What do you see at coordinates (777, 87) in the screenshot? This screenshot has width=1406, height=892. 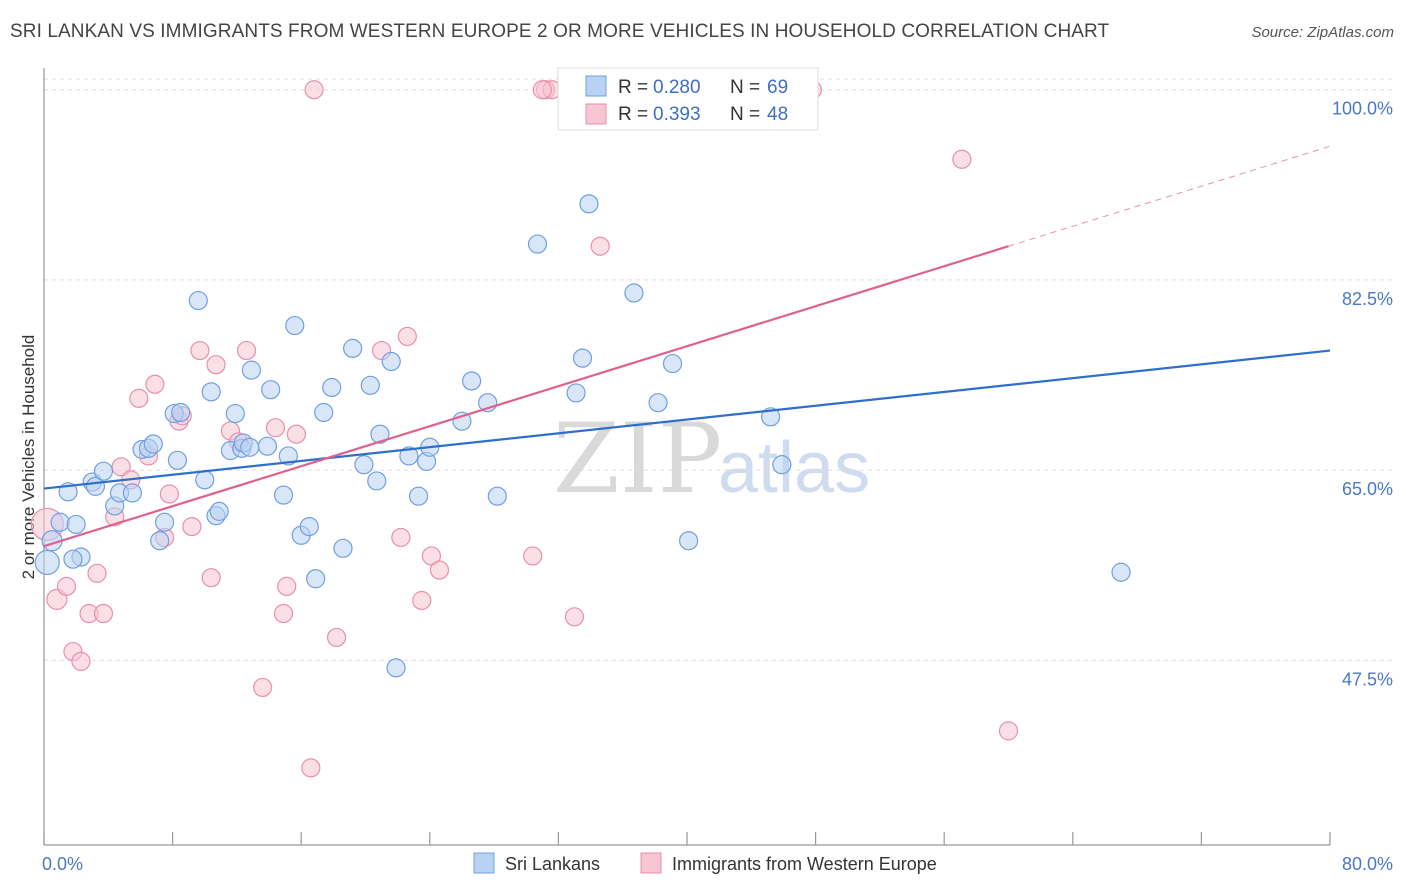 I see `stats-n-value-sri-lankans: 69` at bounding box center [777, 87].